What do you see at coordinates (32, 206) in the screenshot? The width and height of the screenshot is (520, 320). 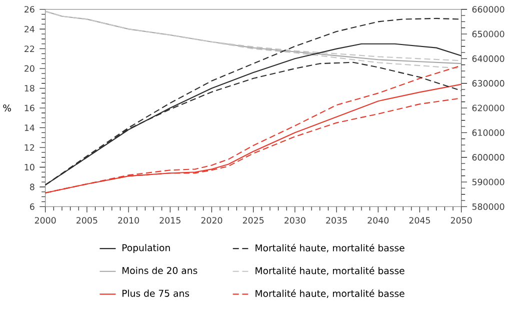 I see `y-tick-label: 6` at bounding box center [32, 206].